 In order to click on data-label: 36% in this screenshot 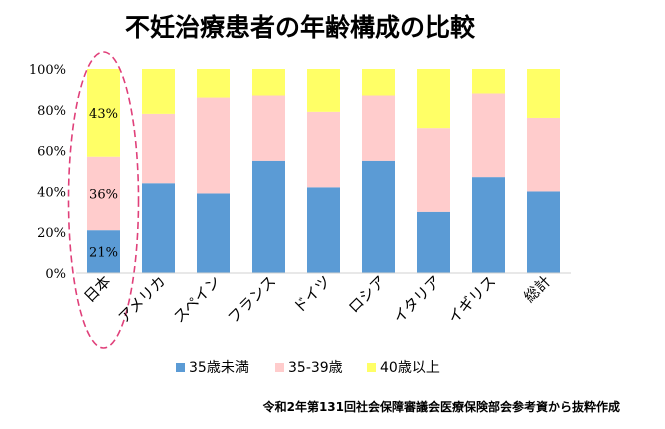, I will do `click(103, 194)`.